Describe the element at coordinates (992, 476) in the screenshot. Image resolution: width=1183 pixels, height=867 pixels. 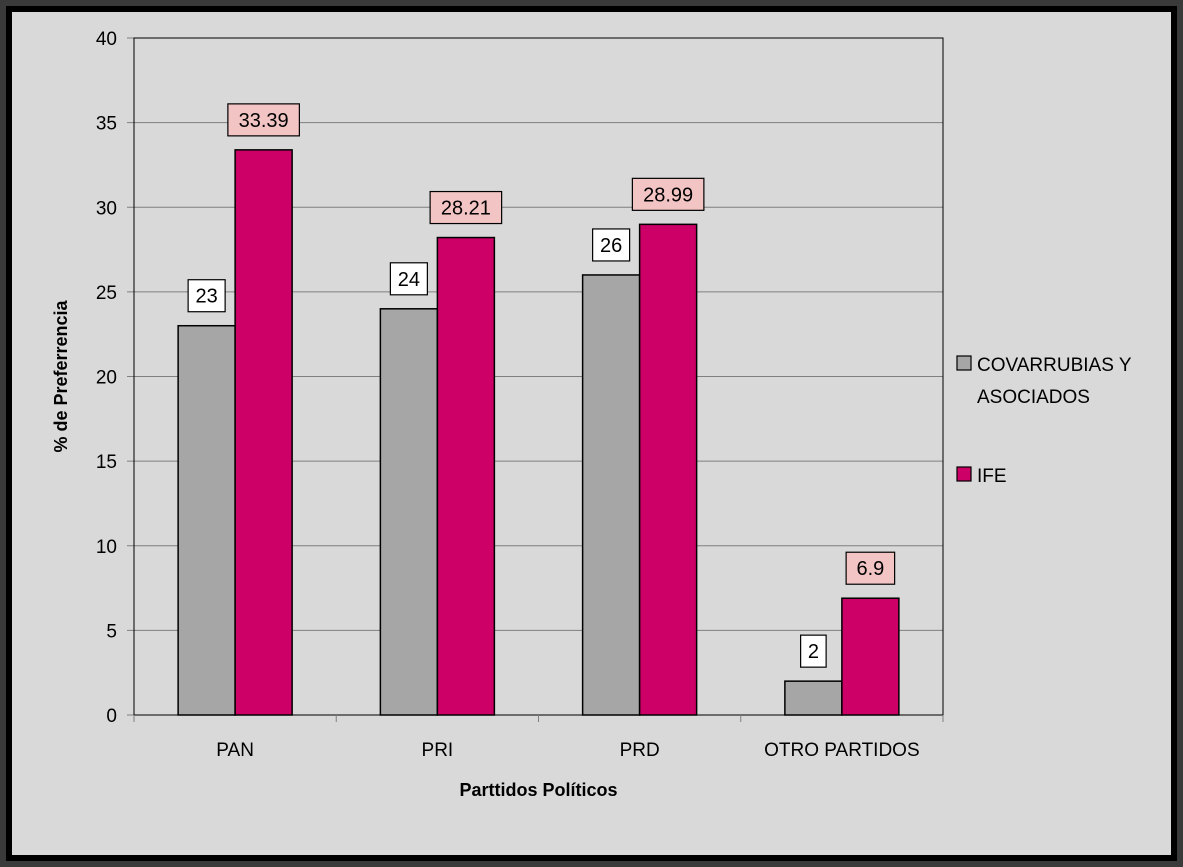
I see `legend-label-1-0: IFE` at that location.